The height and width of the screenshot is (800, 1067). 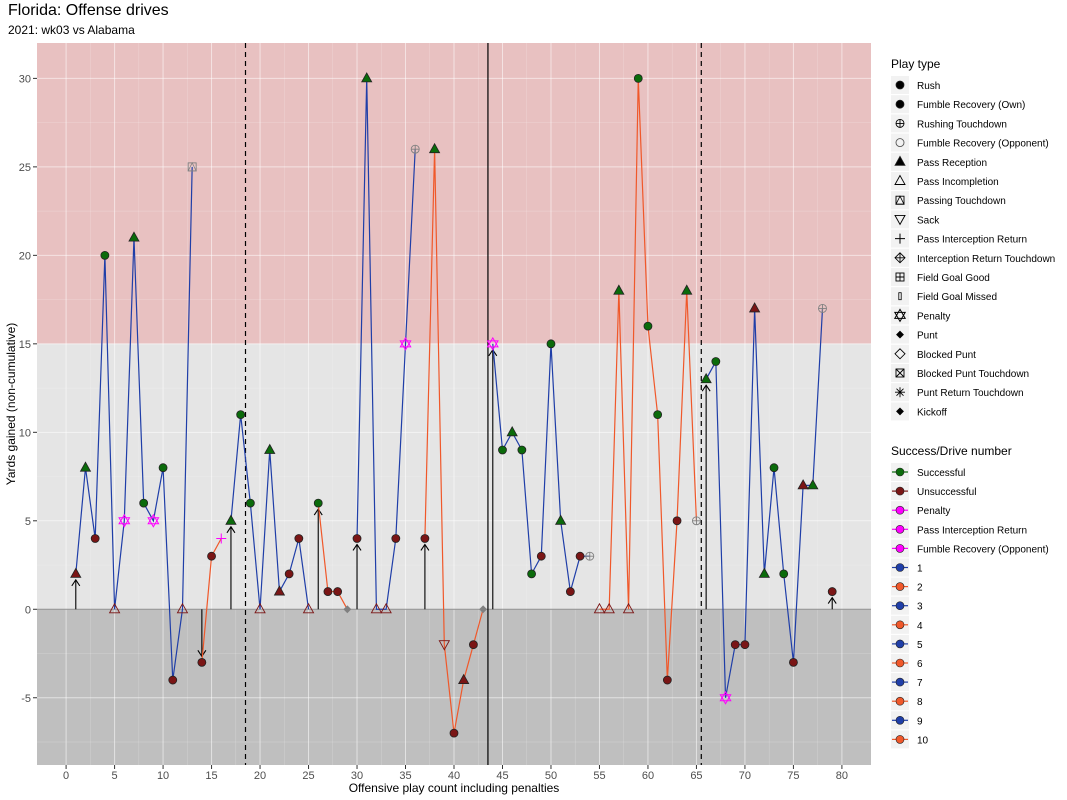 What do you see at coordinates (28, 522) in the screenshot?
I see `y-tick-label: 5` at bounding box center [28, 522].